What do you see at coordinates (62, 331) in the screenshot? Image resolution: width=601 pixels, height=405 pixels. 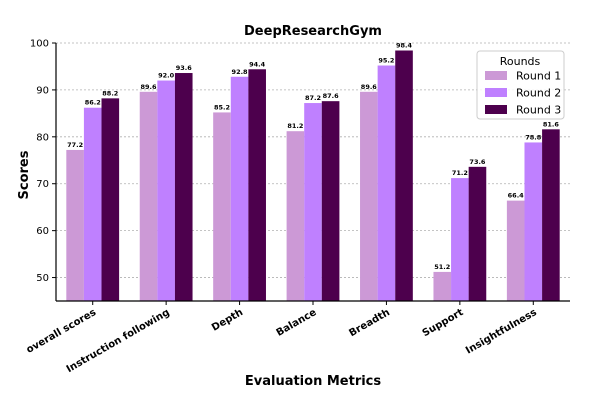 I see `x-tick-label: overall scores` at bounding box center [62, 331].